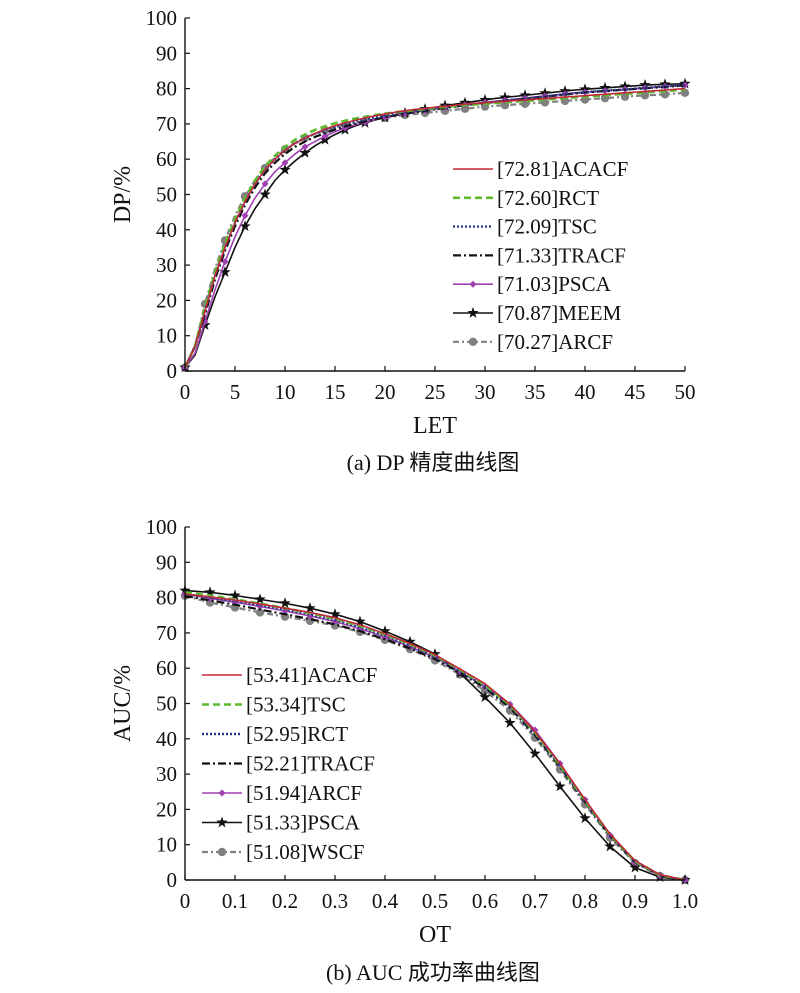  Describe the element at coordinates (123, 703) in the screenshot. I see `y-axis-label: AUC/%` at that location.